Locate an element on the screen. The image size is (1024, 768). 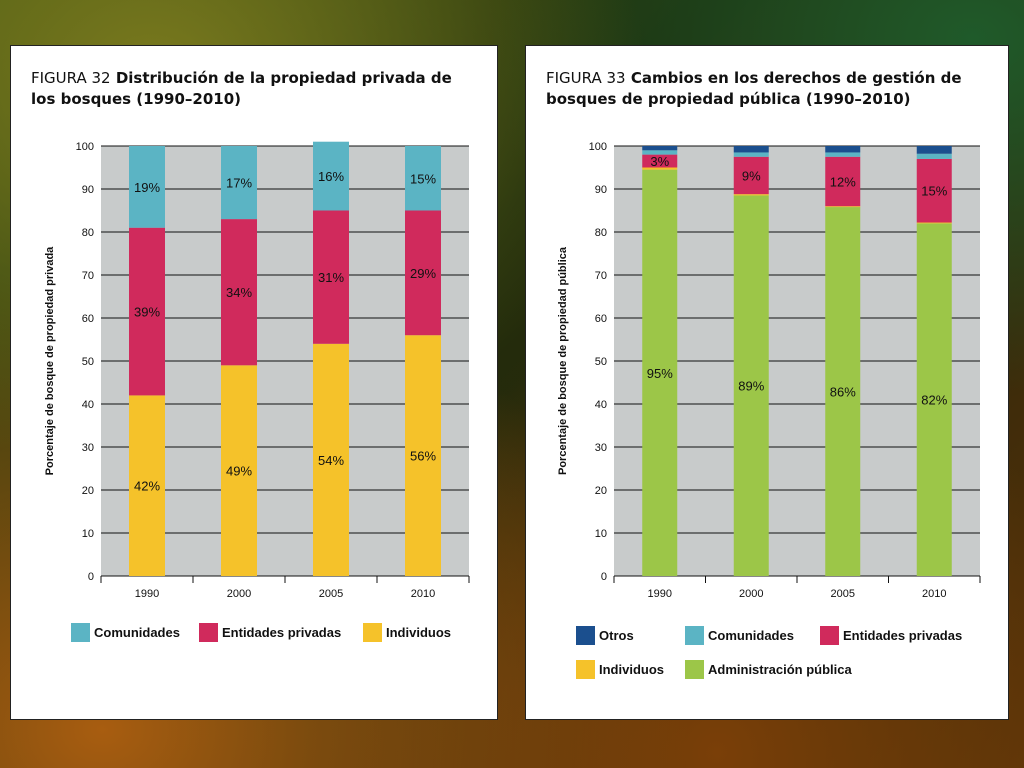
data-label: 3% is located at coordinates (659, 161).